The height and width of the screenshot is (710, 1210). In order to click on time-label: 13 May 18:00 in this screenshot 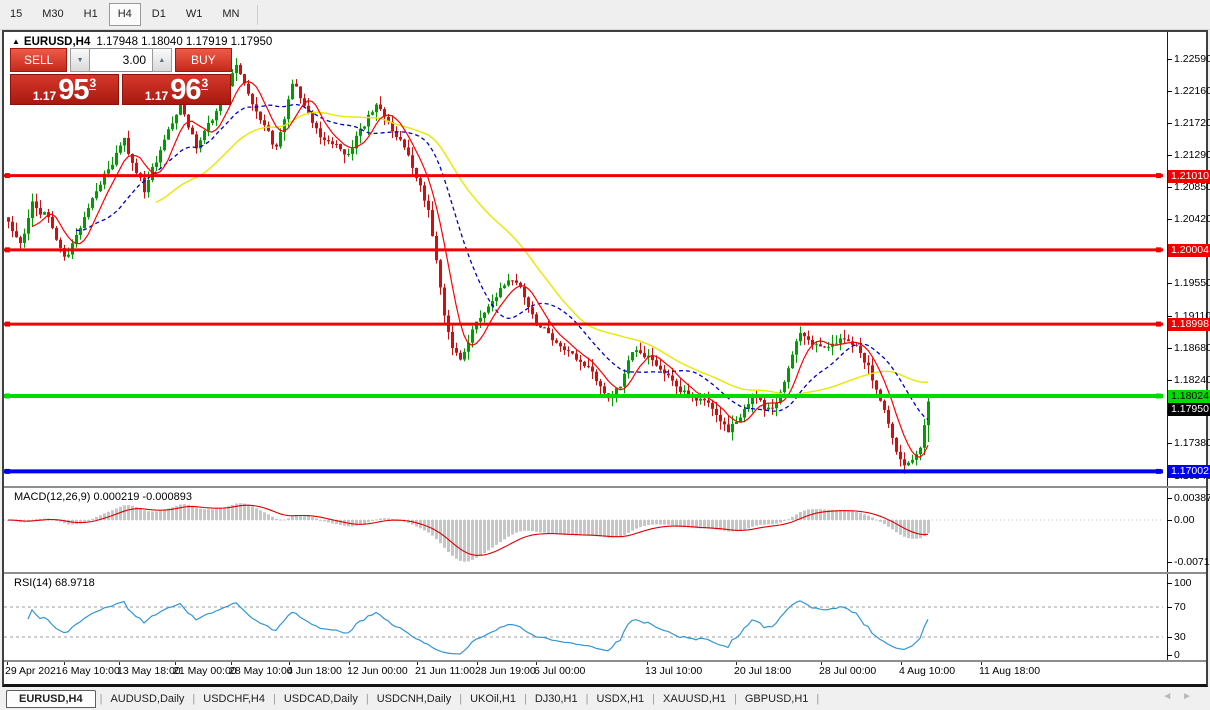, I will do `click(149, 671)`.